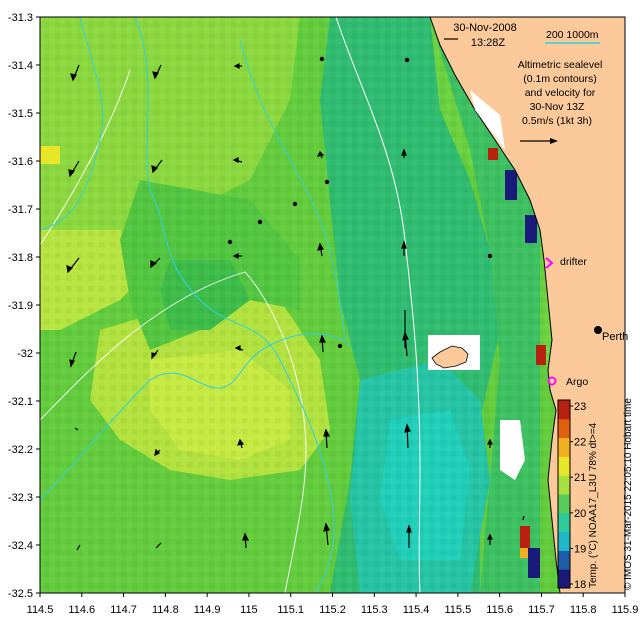 The width and height of the screenshot is (640, 630). What do you see at coordinates (583, 610) in the screenshot?
I see `x-tick-label: 115.8` at bounding box center [583, 610].